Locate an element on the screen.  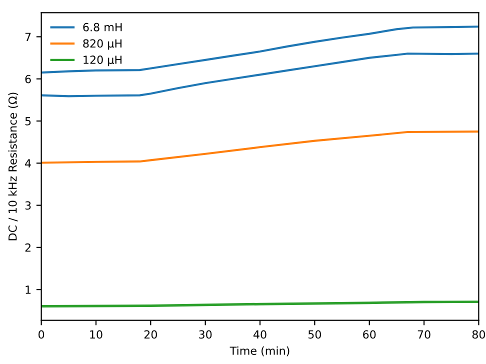
y-tick-label: 5 is located at coordinates (28, 121).